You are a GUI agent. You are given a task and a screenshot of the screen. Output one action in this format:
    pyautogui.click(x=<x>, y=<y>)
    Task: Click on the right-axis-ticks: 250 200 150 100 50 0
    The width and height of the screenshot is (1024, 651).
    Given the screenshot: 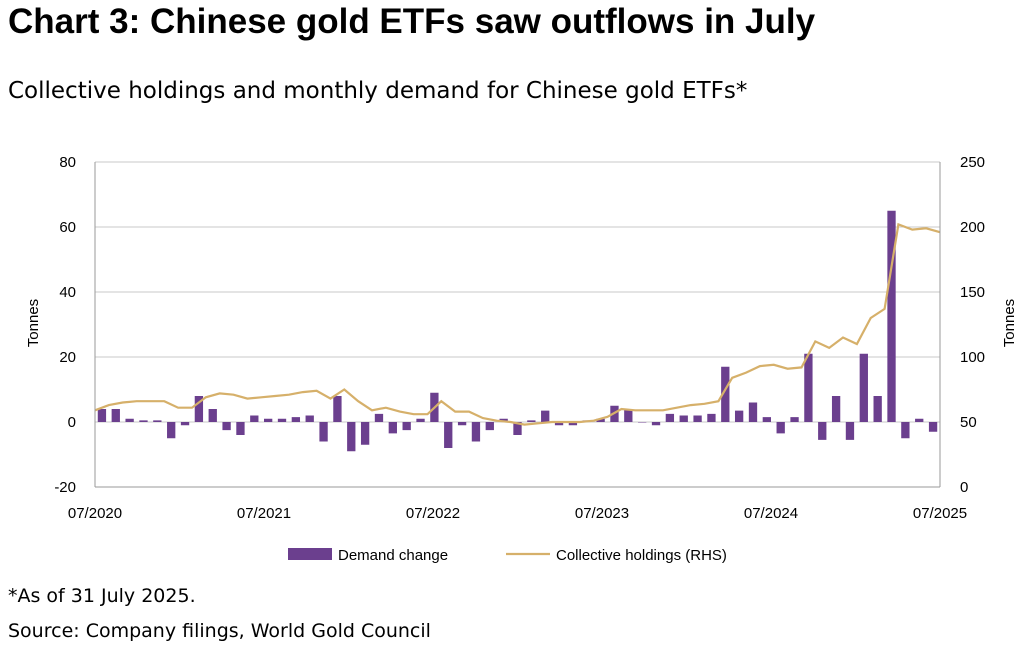 What is the action you would take?
    pyautogui.click(x=972, y=325)
    